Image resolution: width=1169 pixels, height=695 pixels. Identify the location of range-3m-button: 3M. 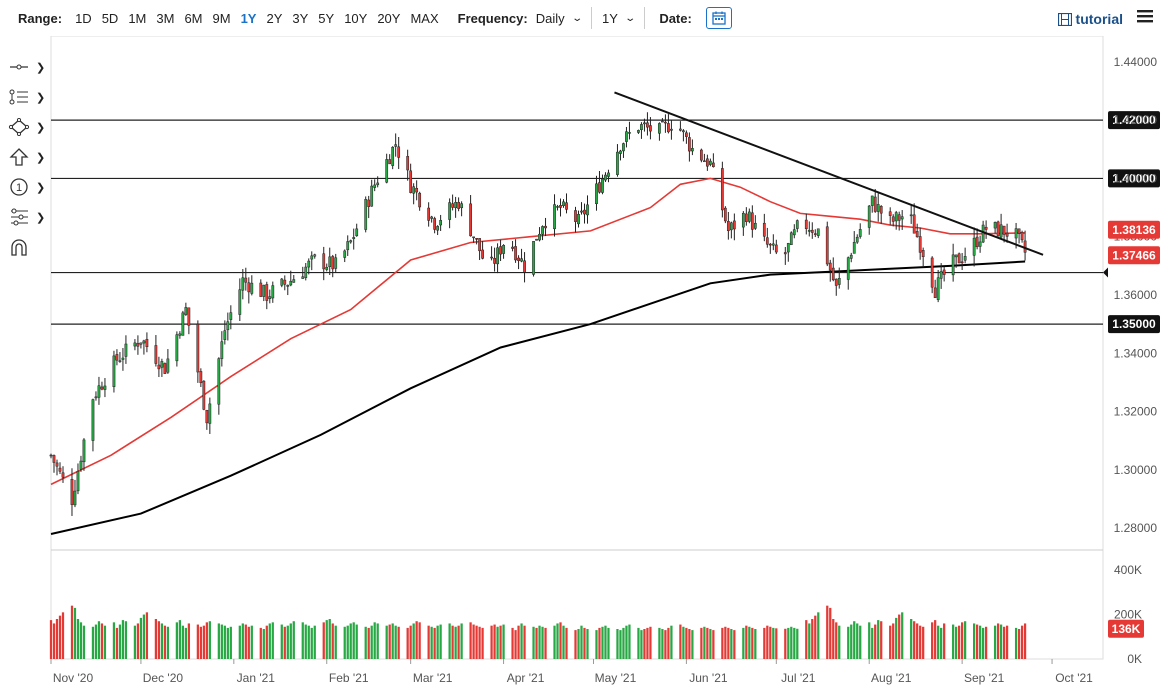
(165, 18).